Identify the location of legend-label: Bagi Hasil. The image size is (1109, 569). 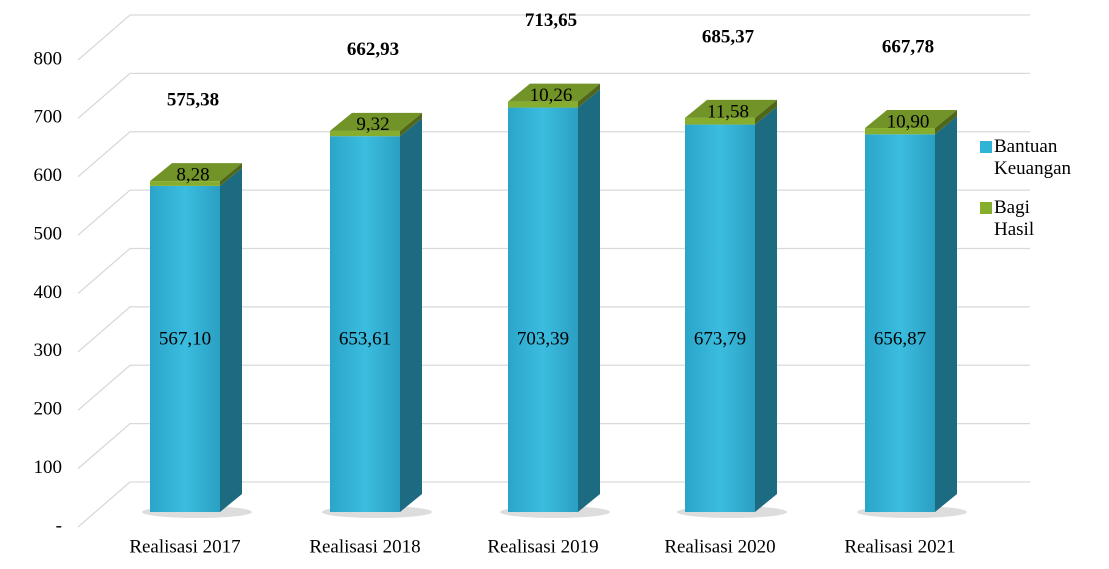
(1014, 218).